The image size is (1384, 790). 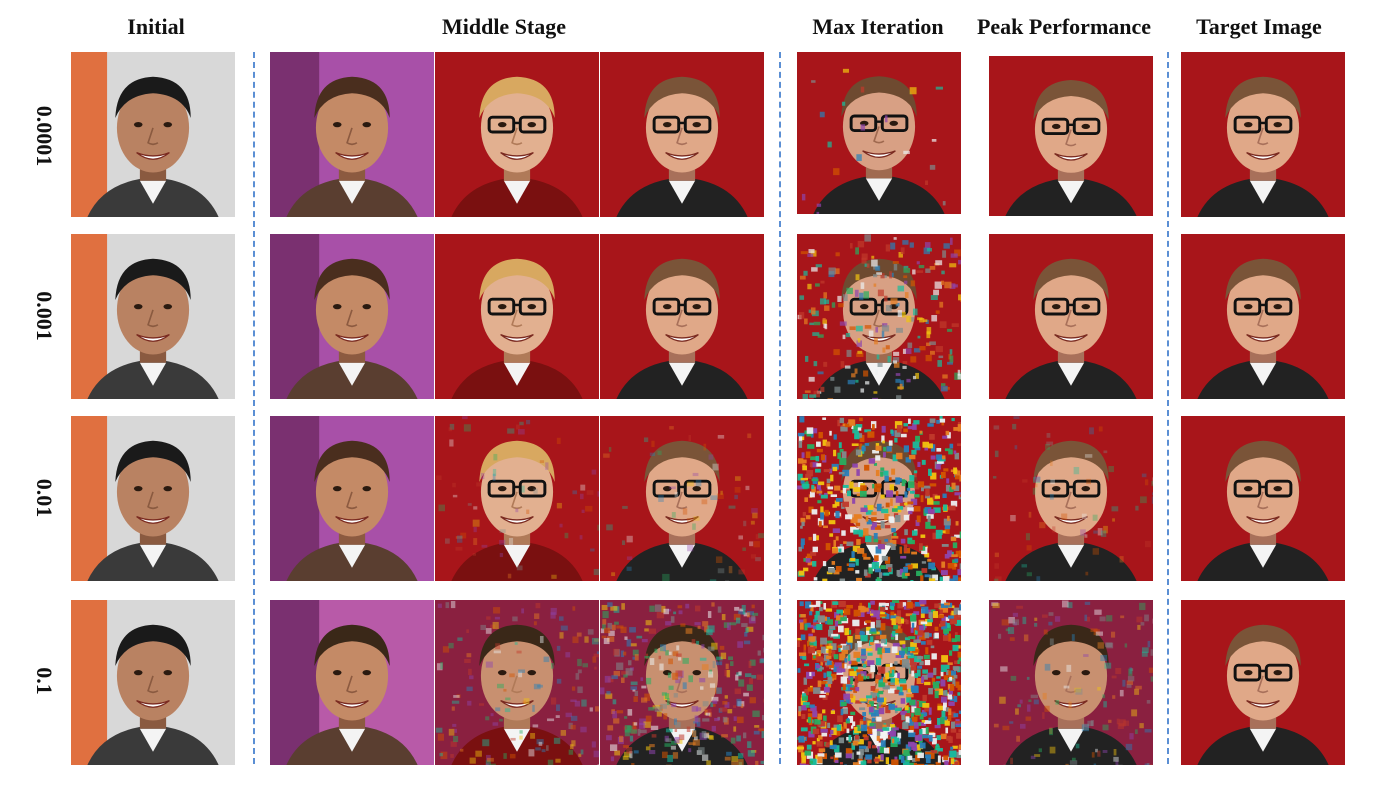 What do you see at coordinates (780, 408) in the screenshot?
I see `separator-after-middle` at bounding box center [780, 408].